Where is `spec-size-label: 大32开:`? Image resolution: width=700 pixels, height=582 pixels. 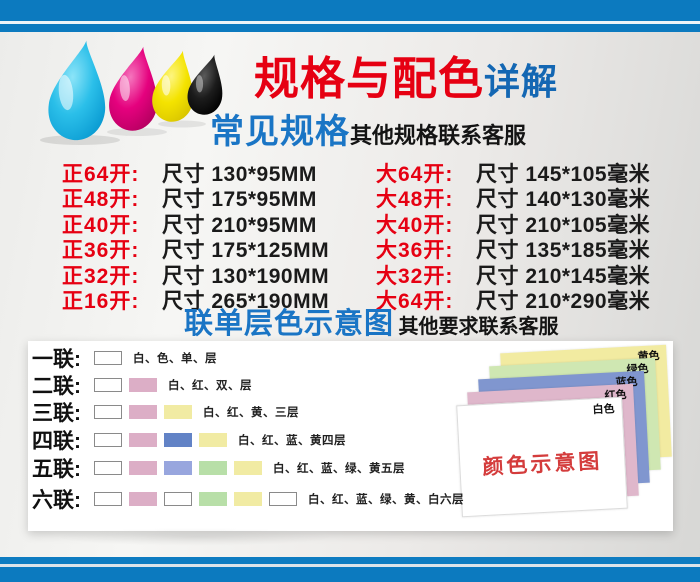
spec-size-label: 大32开: is located at coordinates (415, 276).